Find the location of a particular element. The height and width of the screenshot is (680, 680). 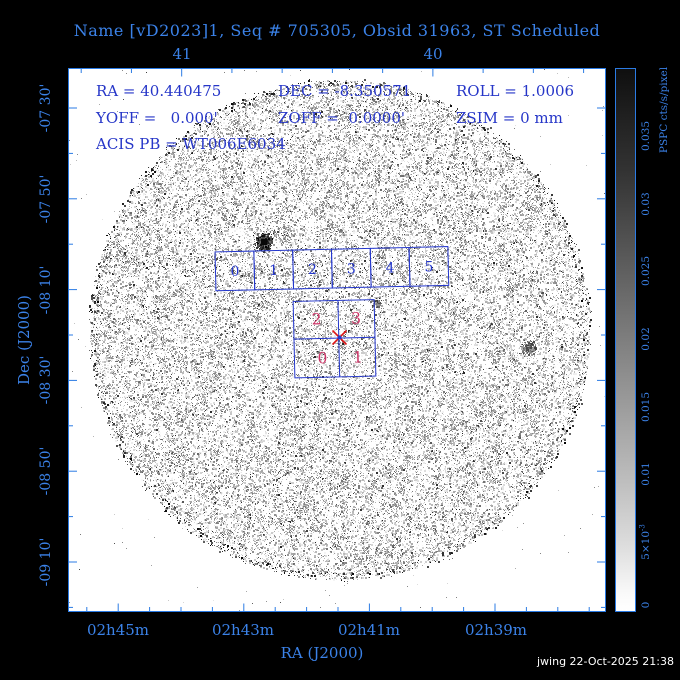

colorbar-tick-label: 0.015 is located at coordinates (645, 406).